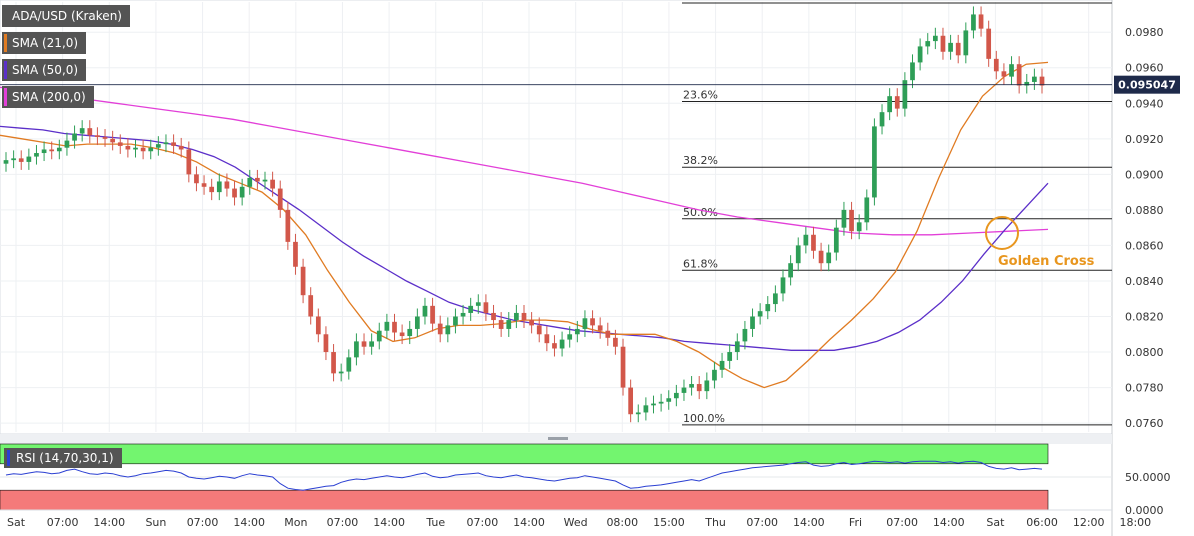 Image resolution: width=1194 pixels, height=536 pixels. I want to click on rsi-overbought-zone, so click(524, 454).